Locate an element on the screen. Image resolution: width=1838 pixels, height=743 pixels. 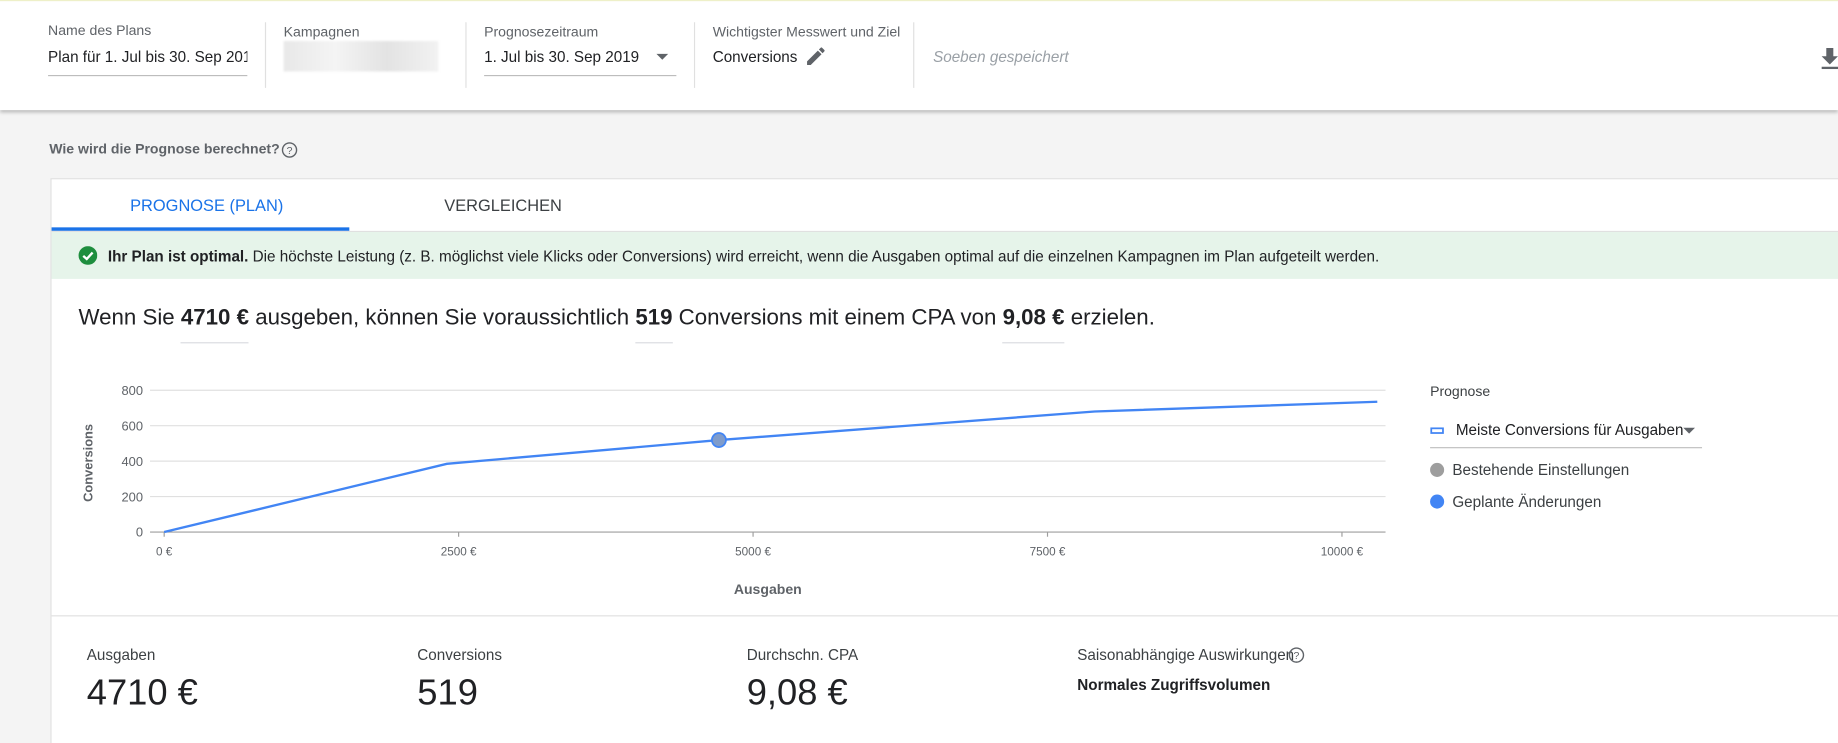
sentence-text: ausgeben, können Sie voraussichtlich is located at coordinates (442, 318).